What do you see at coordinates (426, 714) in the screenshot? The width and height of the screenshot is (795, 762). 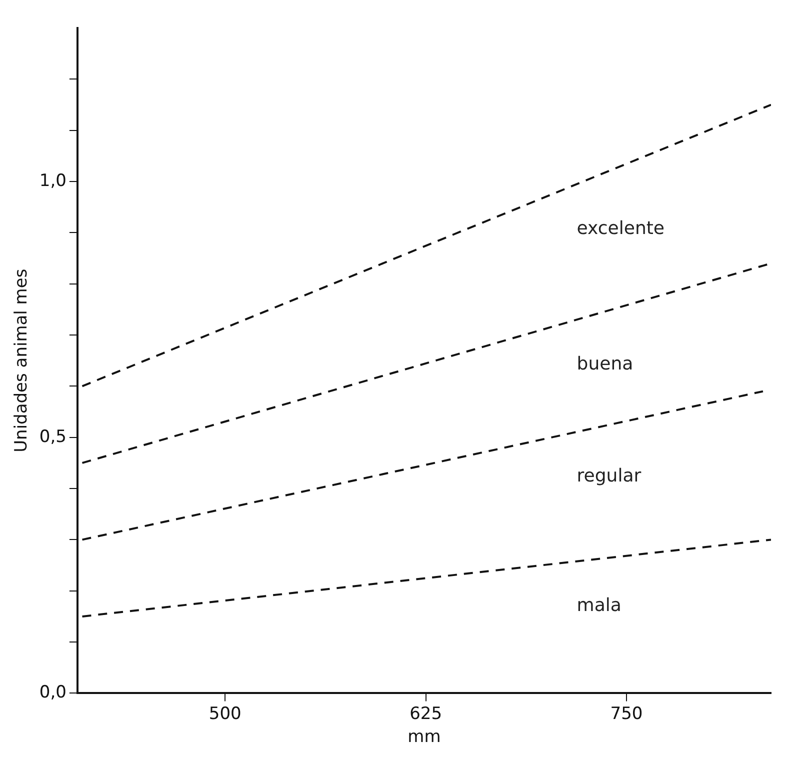 I see `x-tick-label: 625` at bounding box center [426, 714].